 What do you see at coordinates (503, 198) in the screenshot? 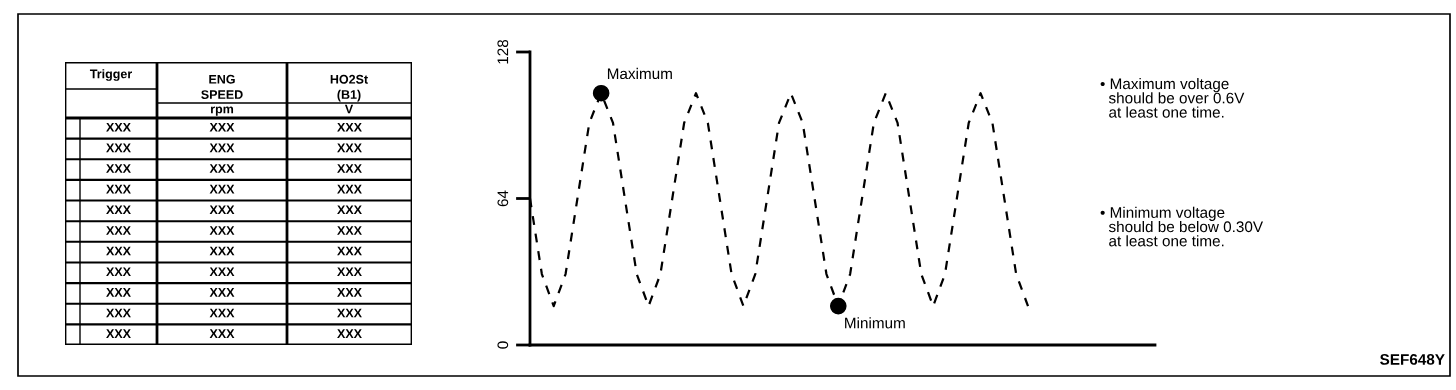
I see `y-tick-label: 64` at bounding box center [503, 198].